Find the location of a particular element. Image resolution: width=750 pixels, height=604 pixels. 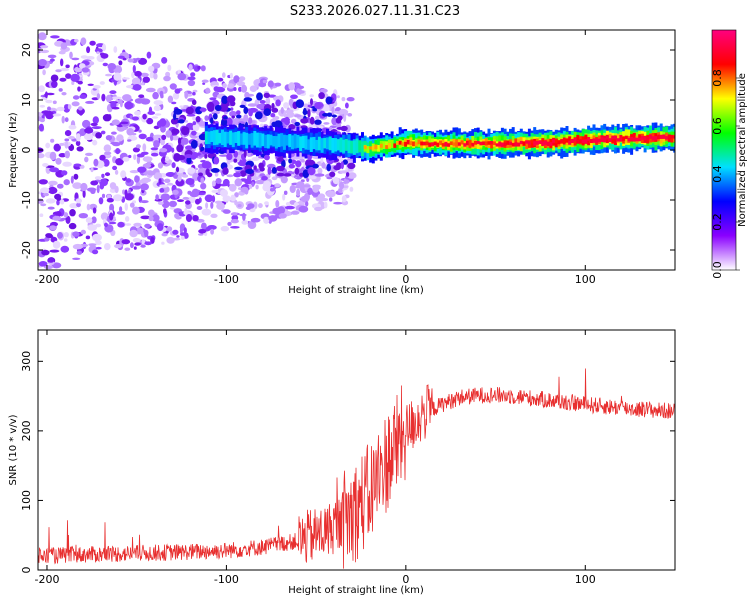

spectrogram-y-tick-label: 10 is located at coordinates (26, 100).